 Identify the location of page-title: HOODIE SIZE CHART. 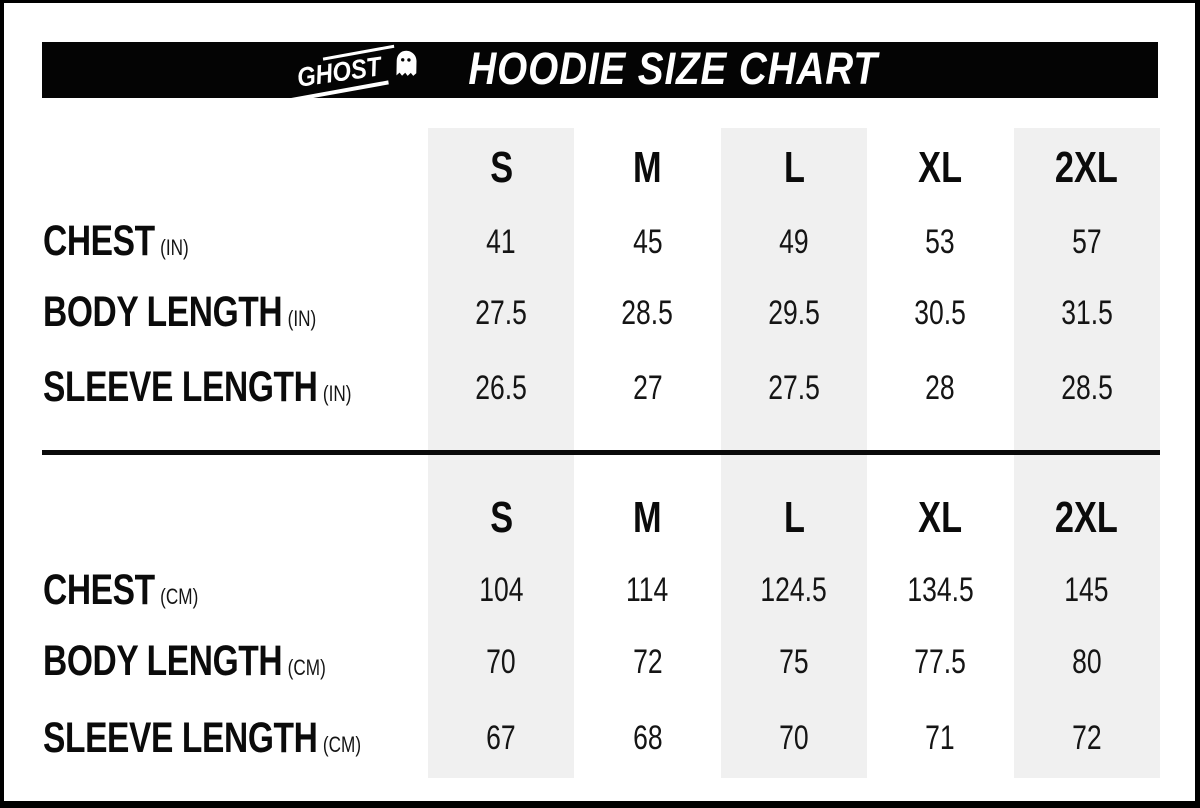
(673, 68).